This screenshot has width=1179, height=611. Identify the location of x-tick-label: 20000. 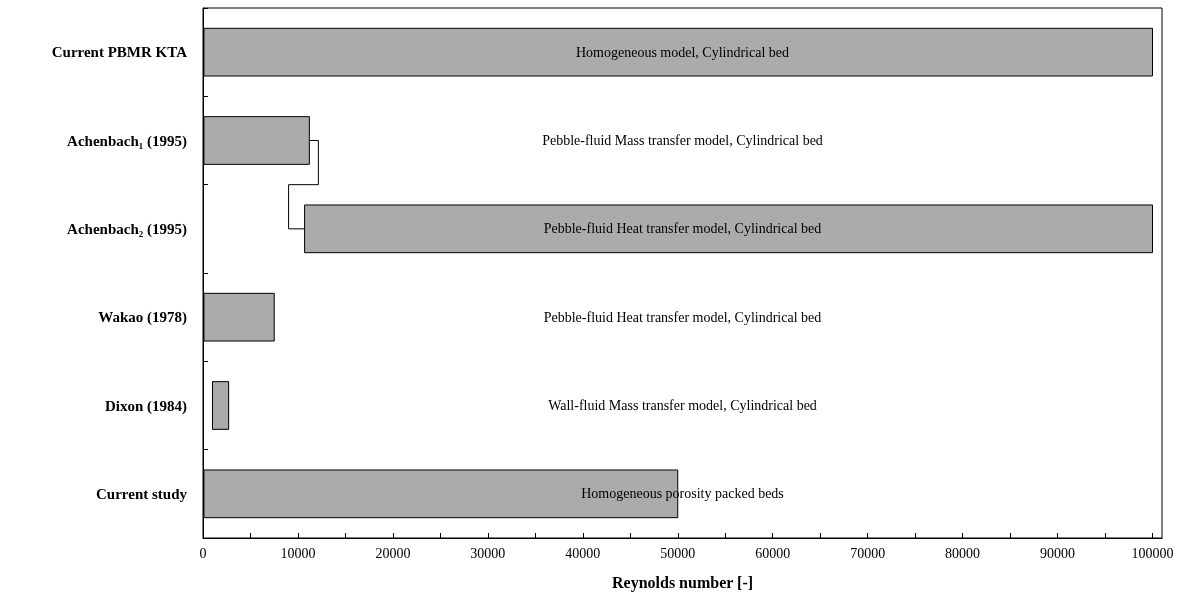
(393, 553).